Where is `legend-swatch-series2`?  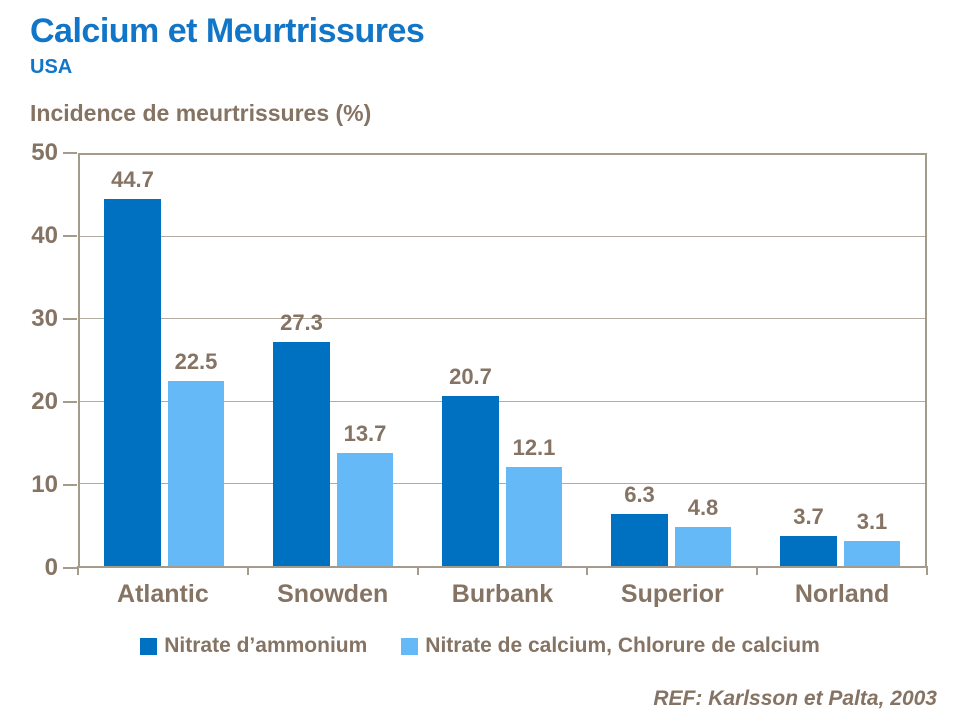
legend-swatch-series2 is located at coordinates (410, 646).